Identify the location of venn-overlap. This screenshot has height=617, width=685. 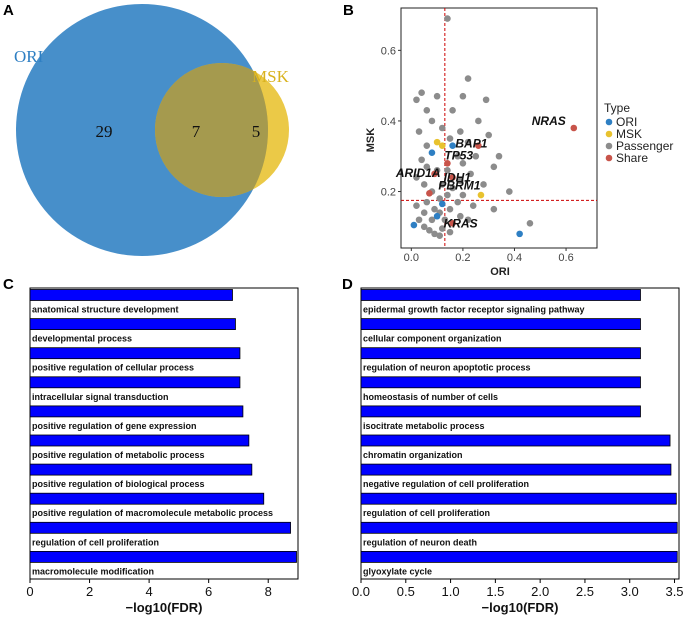
(211, 130).